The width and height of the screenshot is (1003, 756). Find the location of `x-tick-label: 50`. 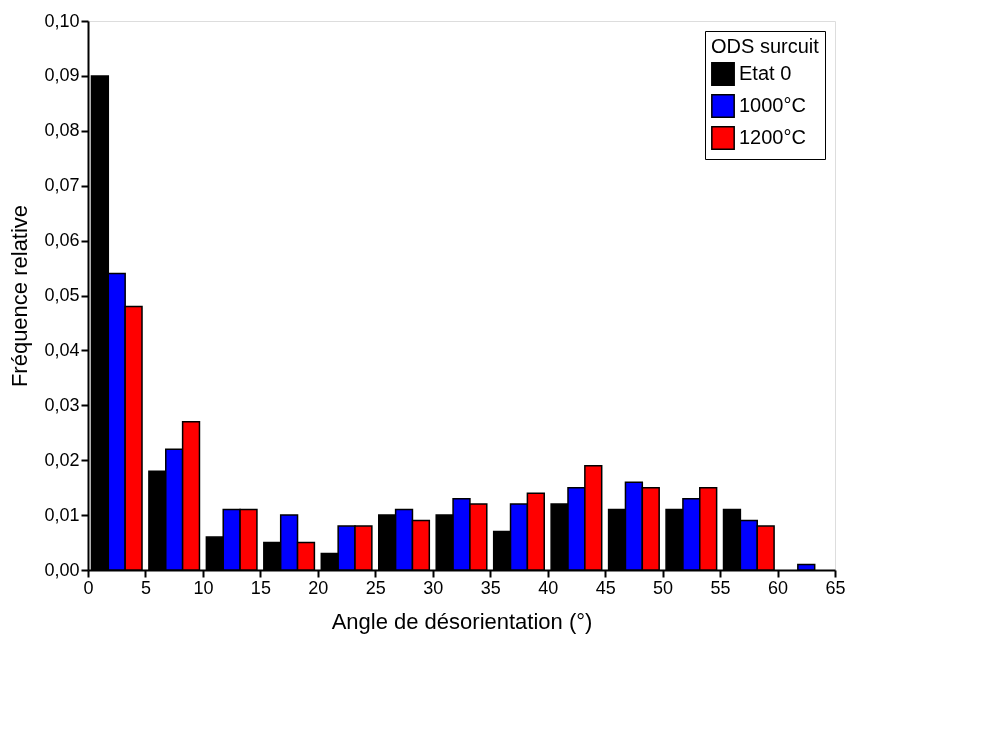

x-tick-label: 50 is located at coordinates (663, 587).